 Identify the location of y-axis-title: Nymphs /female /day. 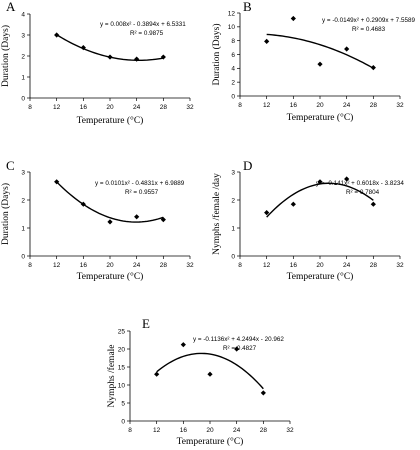
(216, 214).